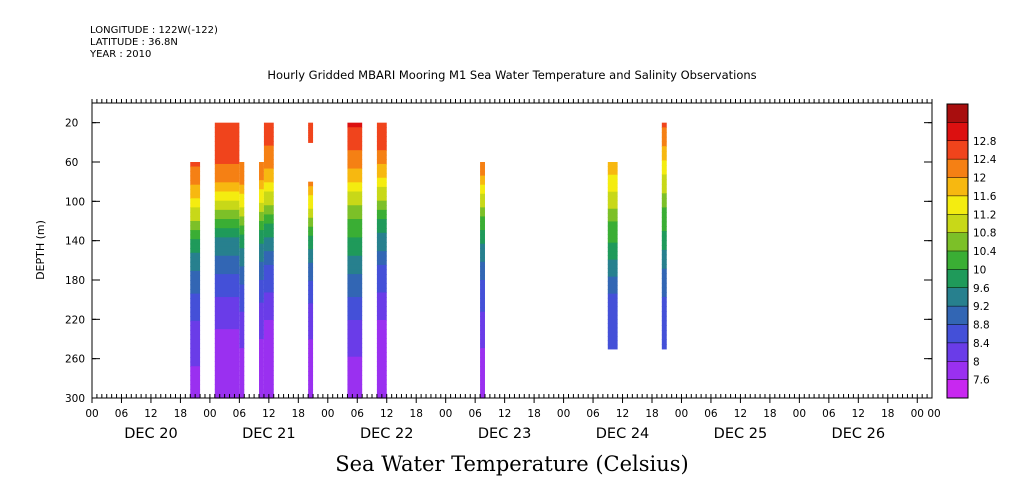 The image size is (1009, 504). I want to click on y-tick-label: 140, so click(75, 242).